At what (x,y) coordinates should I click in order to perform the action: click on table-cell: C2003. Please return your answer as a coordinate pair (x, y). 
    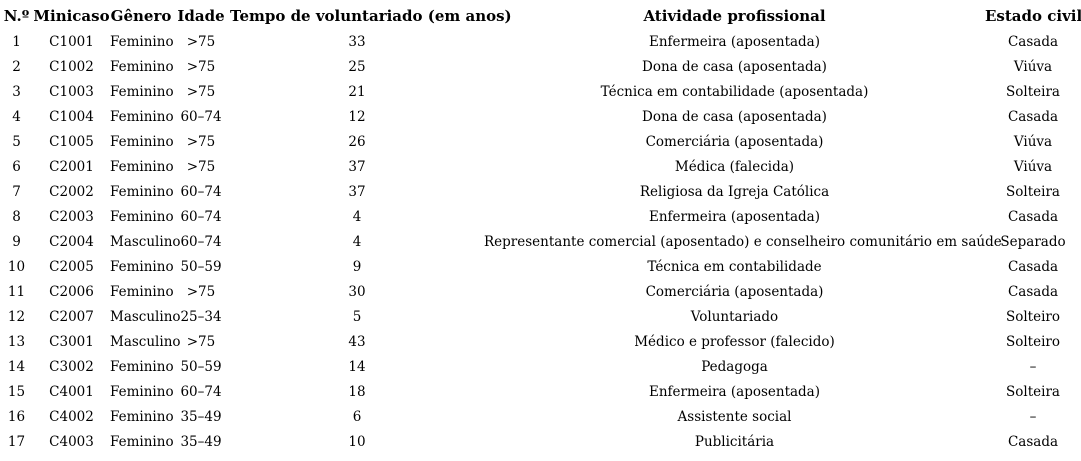
    Looking at the image, I should click on (71, 216).